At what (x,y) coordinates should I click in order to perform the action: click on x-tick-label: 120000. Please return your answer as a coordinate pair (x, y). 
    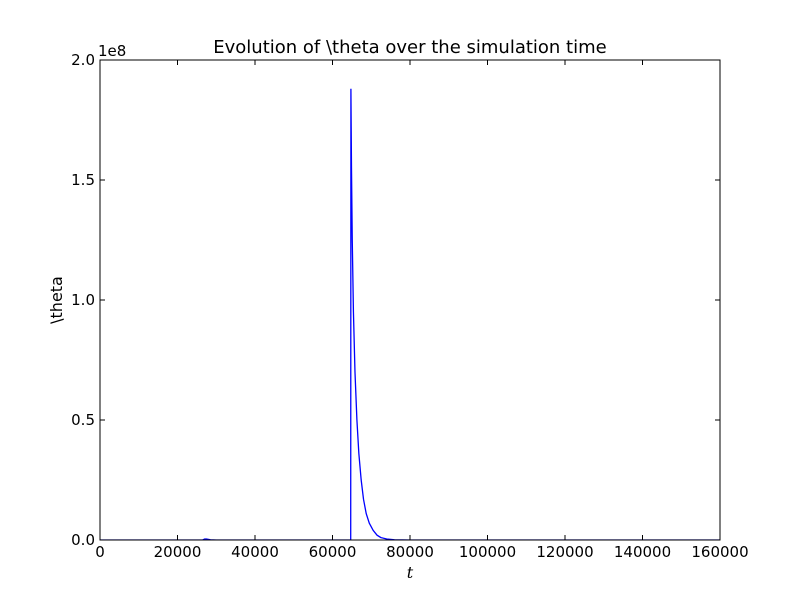
    Looking at the image, I should click on (564, 552).